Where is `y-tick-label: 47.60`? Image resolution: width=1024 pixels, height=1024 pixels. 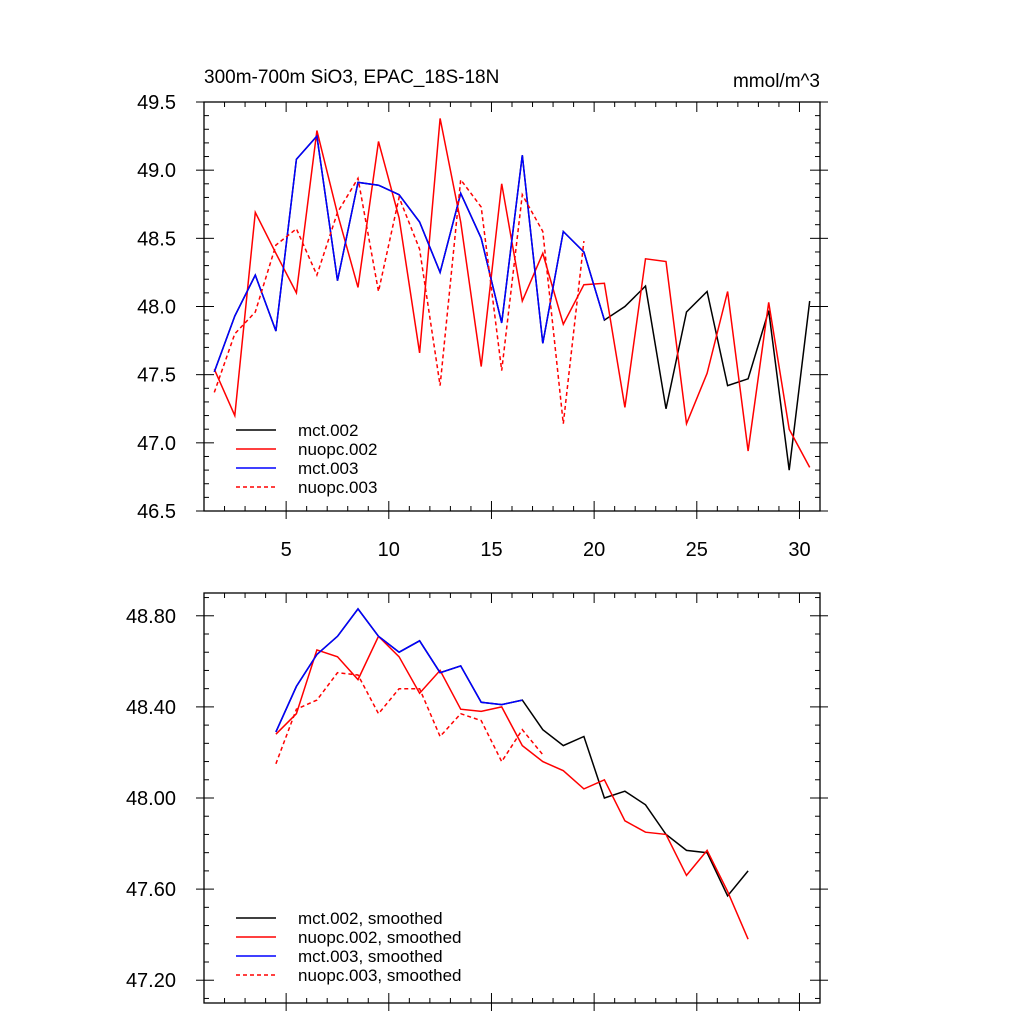 y-tick-label: 47.60 is located at coordinates (151, 890).